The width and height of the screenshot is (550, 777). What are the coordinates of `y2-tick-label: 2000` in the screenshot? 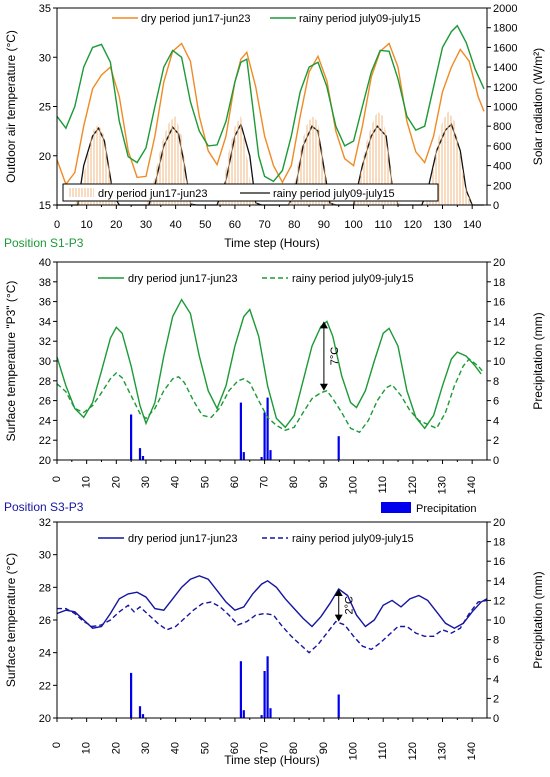 It's located at (505, 9).